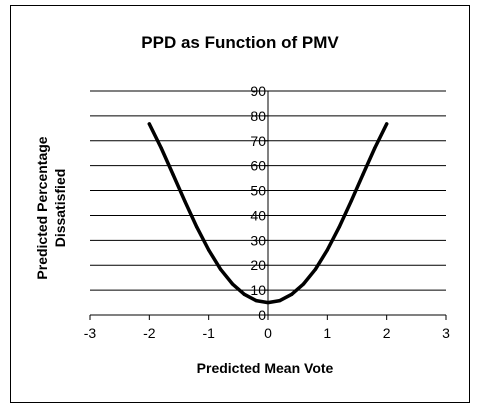 The height and width of the screenshot is (413, 480). What do you see at coordinates (258, 91) in the screenshot?
I see `y-tick-label-90: 90` at bounding box center [258, 91].